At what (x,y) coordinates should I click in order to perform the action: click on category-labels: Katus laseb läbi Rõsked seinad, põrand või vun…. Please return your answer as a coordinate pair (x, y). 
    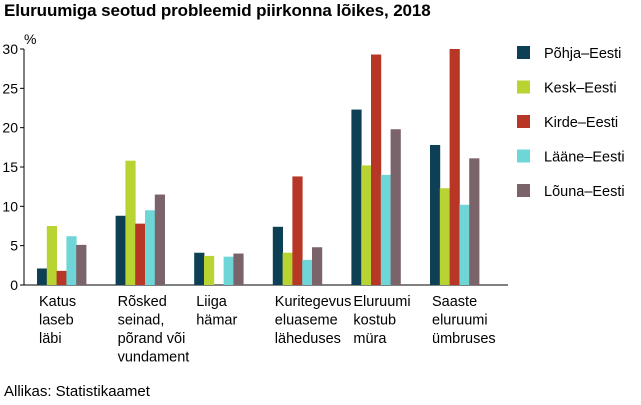
    Looking at the image, I should click on (267, 330).